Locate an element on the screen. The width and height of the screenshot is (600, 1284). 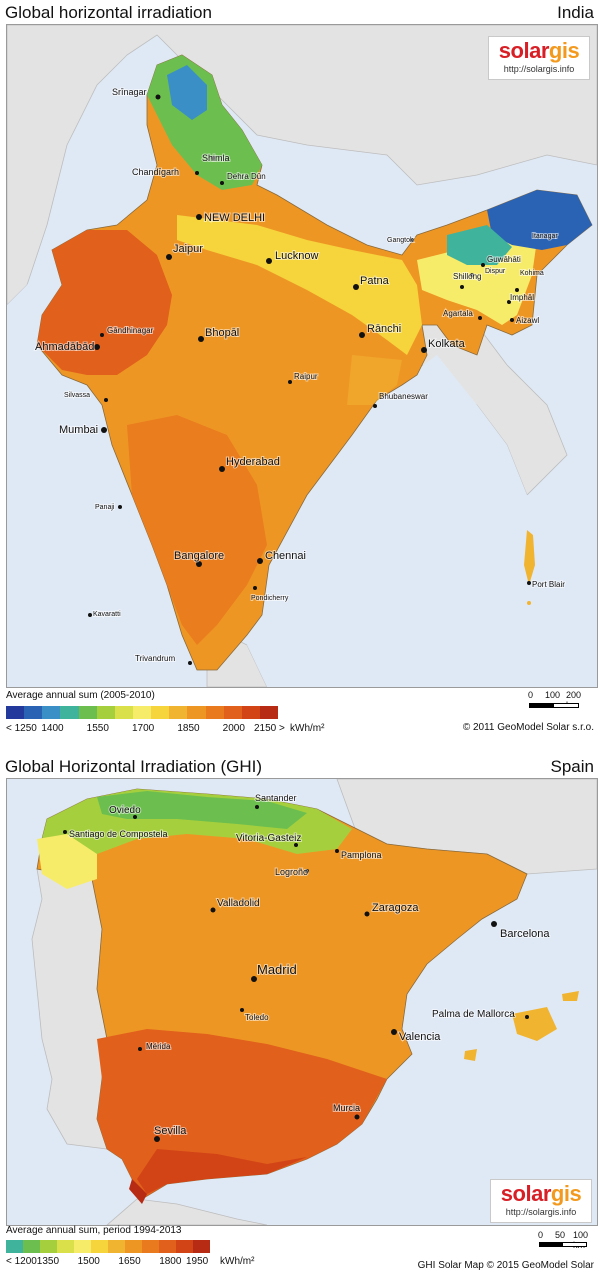
city-label-toledo: Toledo is located at coordinates (257, 1017).